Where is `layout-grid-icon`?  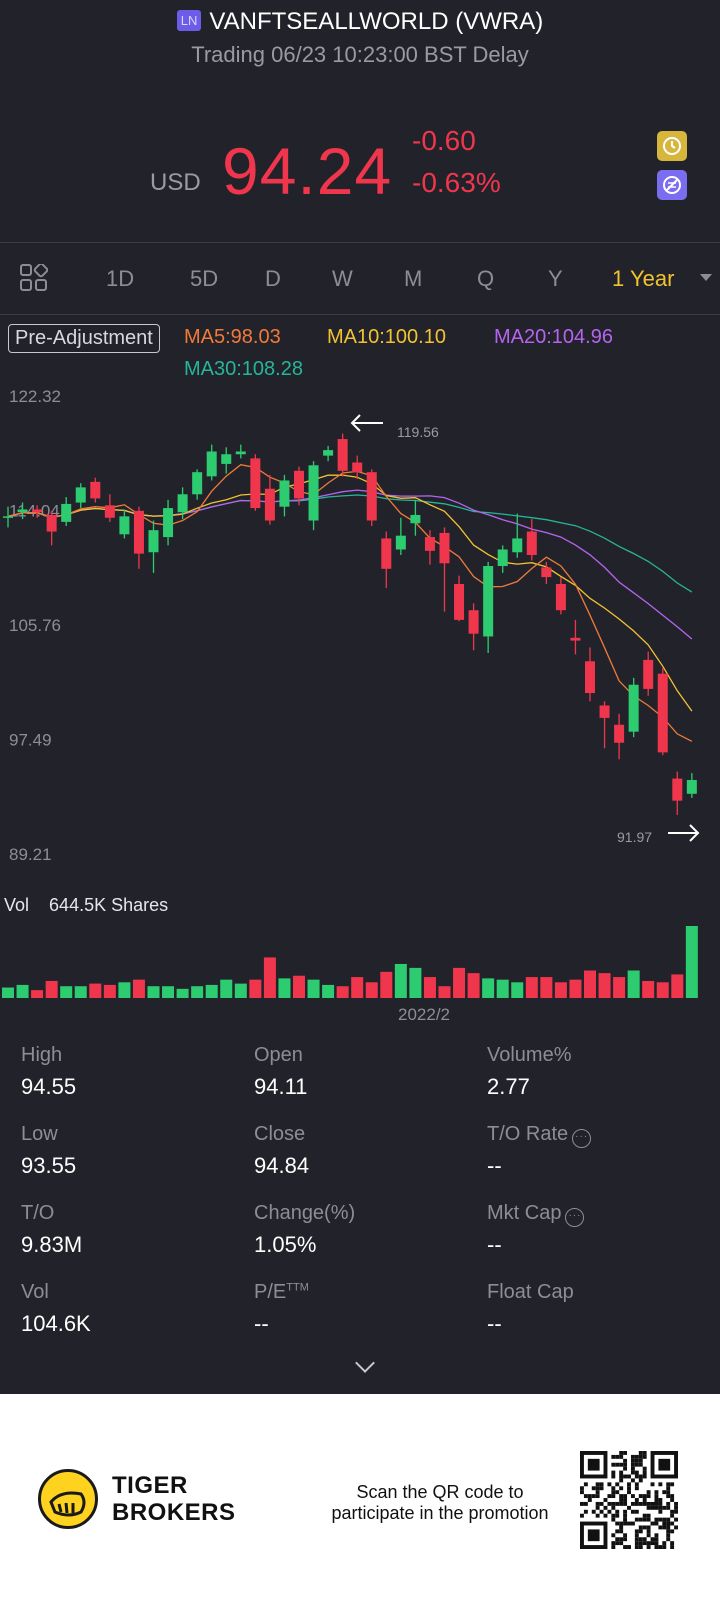 layout-grid-icon is located at coordinates (34, 279).